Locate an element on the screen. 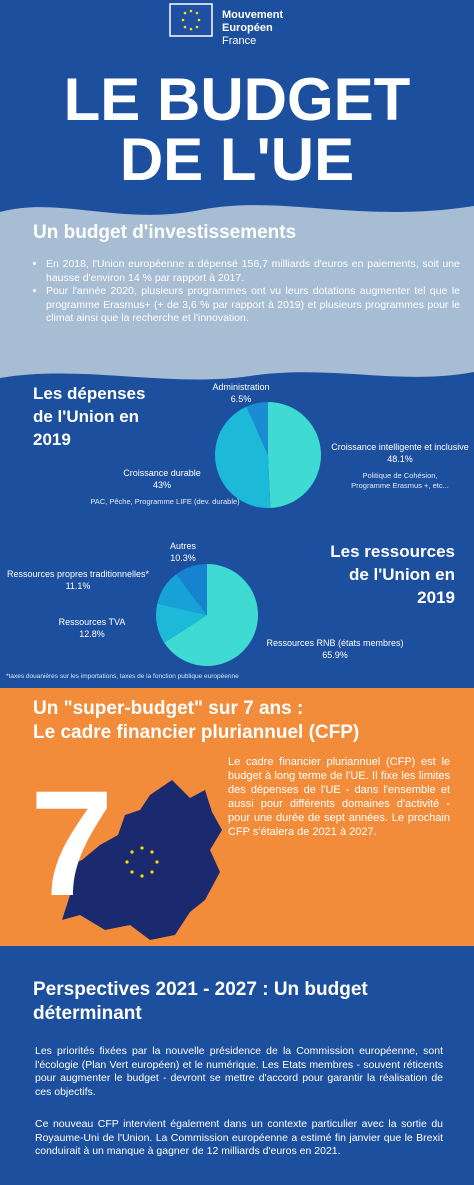 This screenshot has width=474, height=1185. slice-value: 10.3% is located at coordinates (183, 558).